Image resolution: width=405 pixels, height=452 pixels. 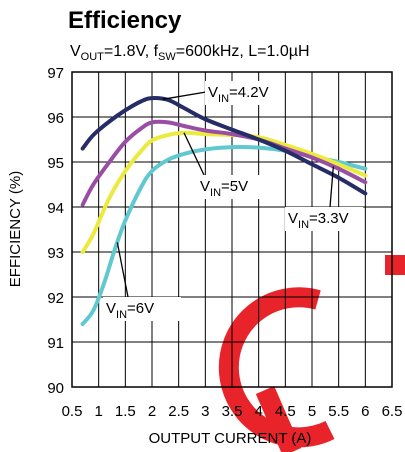 What do you see at coordinates (338, 411) in the screenshot?
I see `x-tick-label: 5.5` at bounding box center [338, 411].